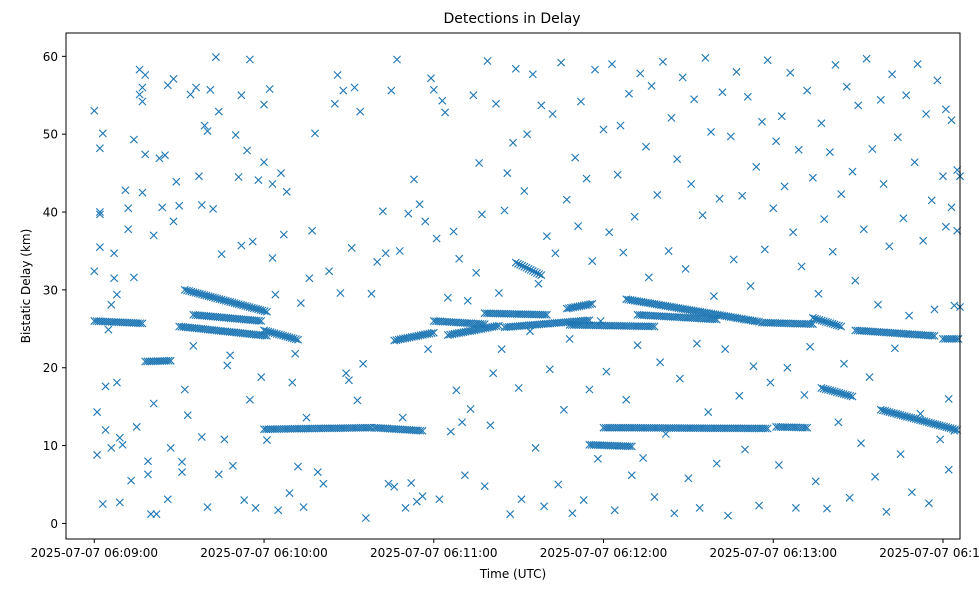 This screenshot has height=594, width=979. Describe the element at coordinates (50, 368) in the screenshot. I see `y-tick-label: 20` at that location.